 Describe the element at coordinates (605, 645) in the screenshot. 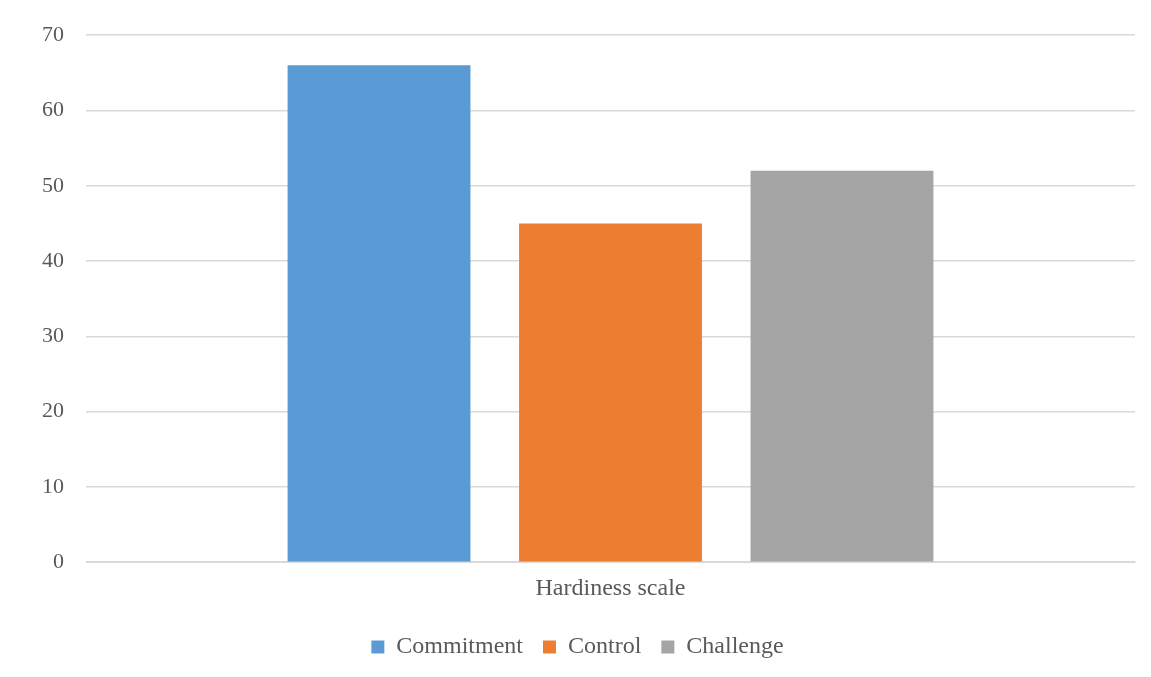

I see `legend-label: Control` at that location.